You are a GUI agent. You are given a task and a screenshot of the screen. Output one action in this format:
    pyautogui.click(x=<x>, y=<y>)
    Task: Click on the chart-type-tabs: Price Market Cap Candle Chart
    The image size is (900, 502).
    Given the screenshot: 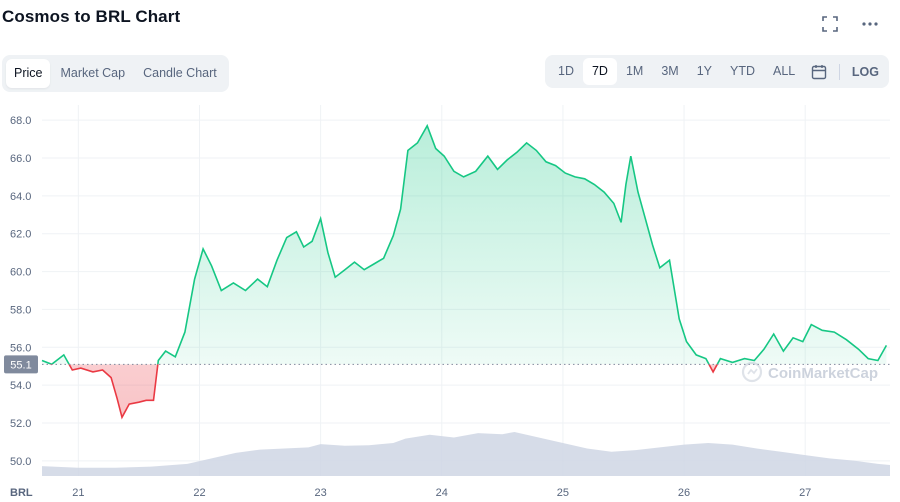 What is the action you would take?
    pyautogui.click(x=115, y=73)
    